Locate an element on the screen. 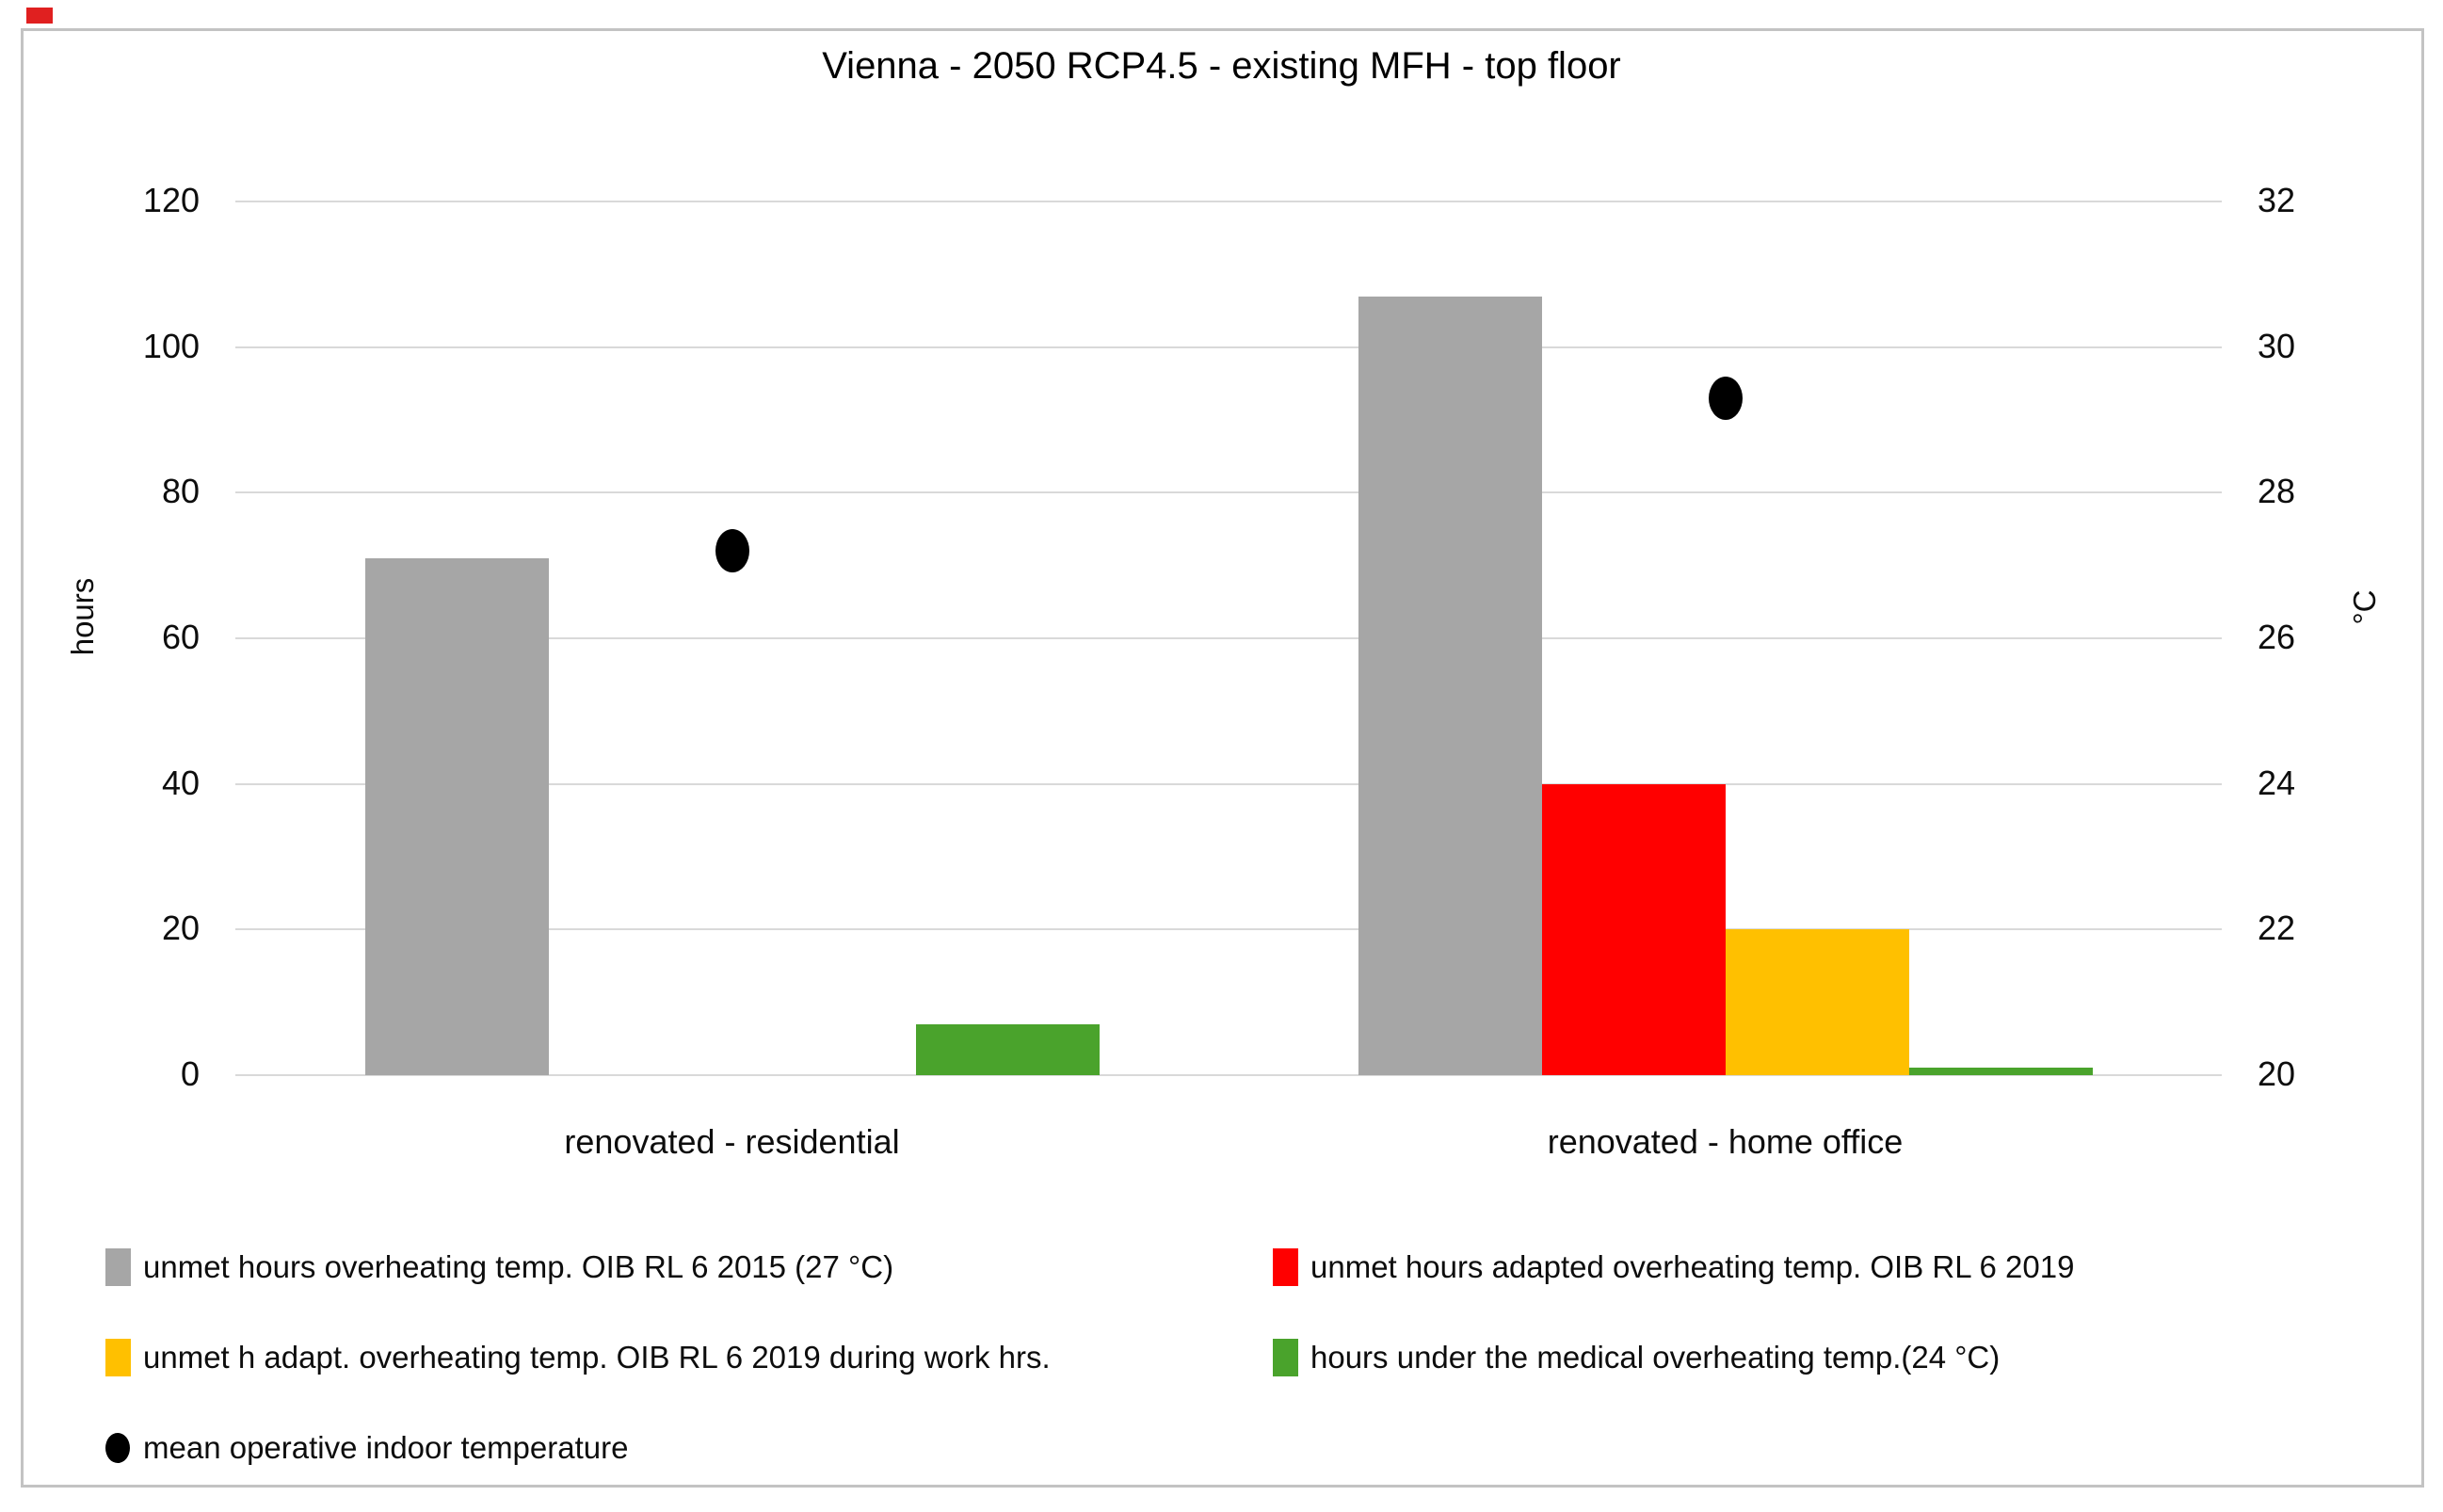 The image size is (2443, 1512). legend-label: mean operative indoor temperature is located at coordinates (386, 1447).